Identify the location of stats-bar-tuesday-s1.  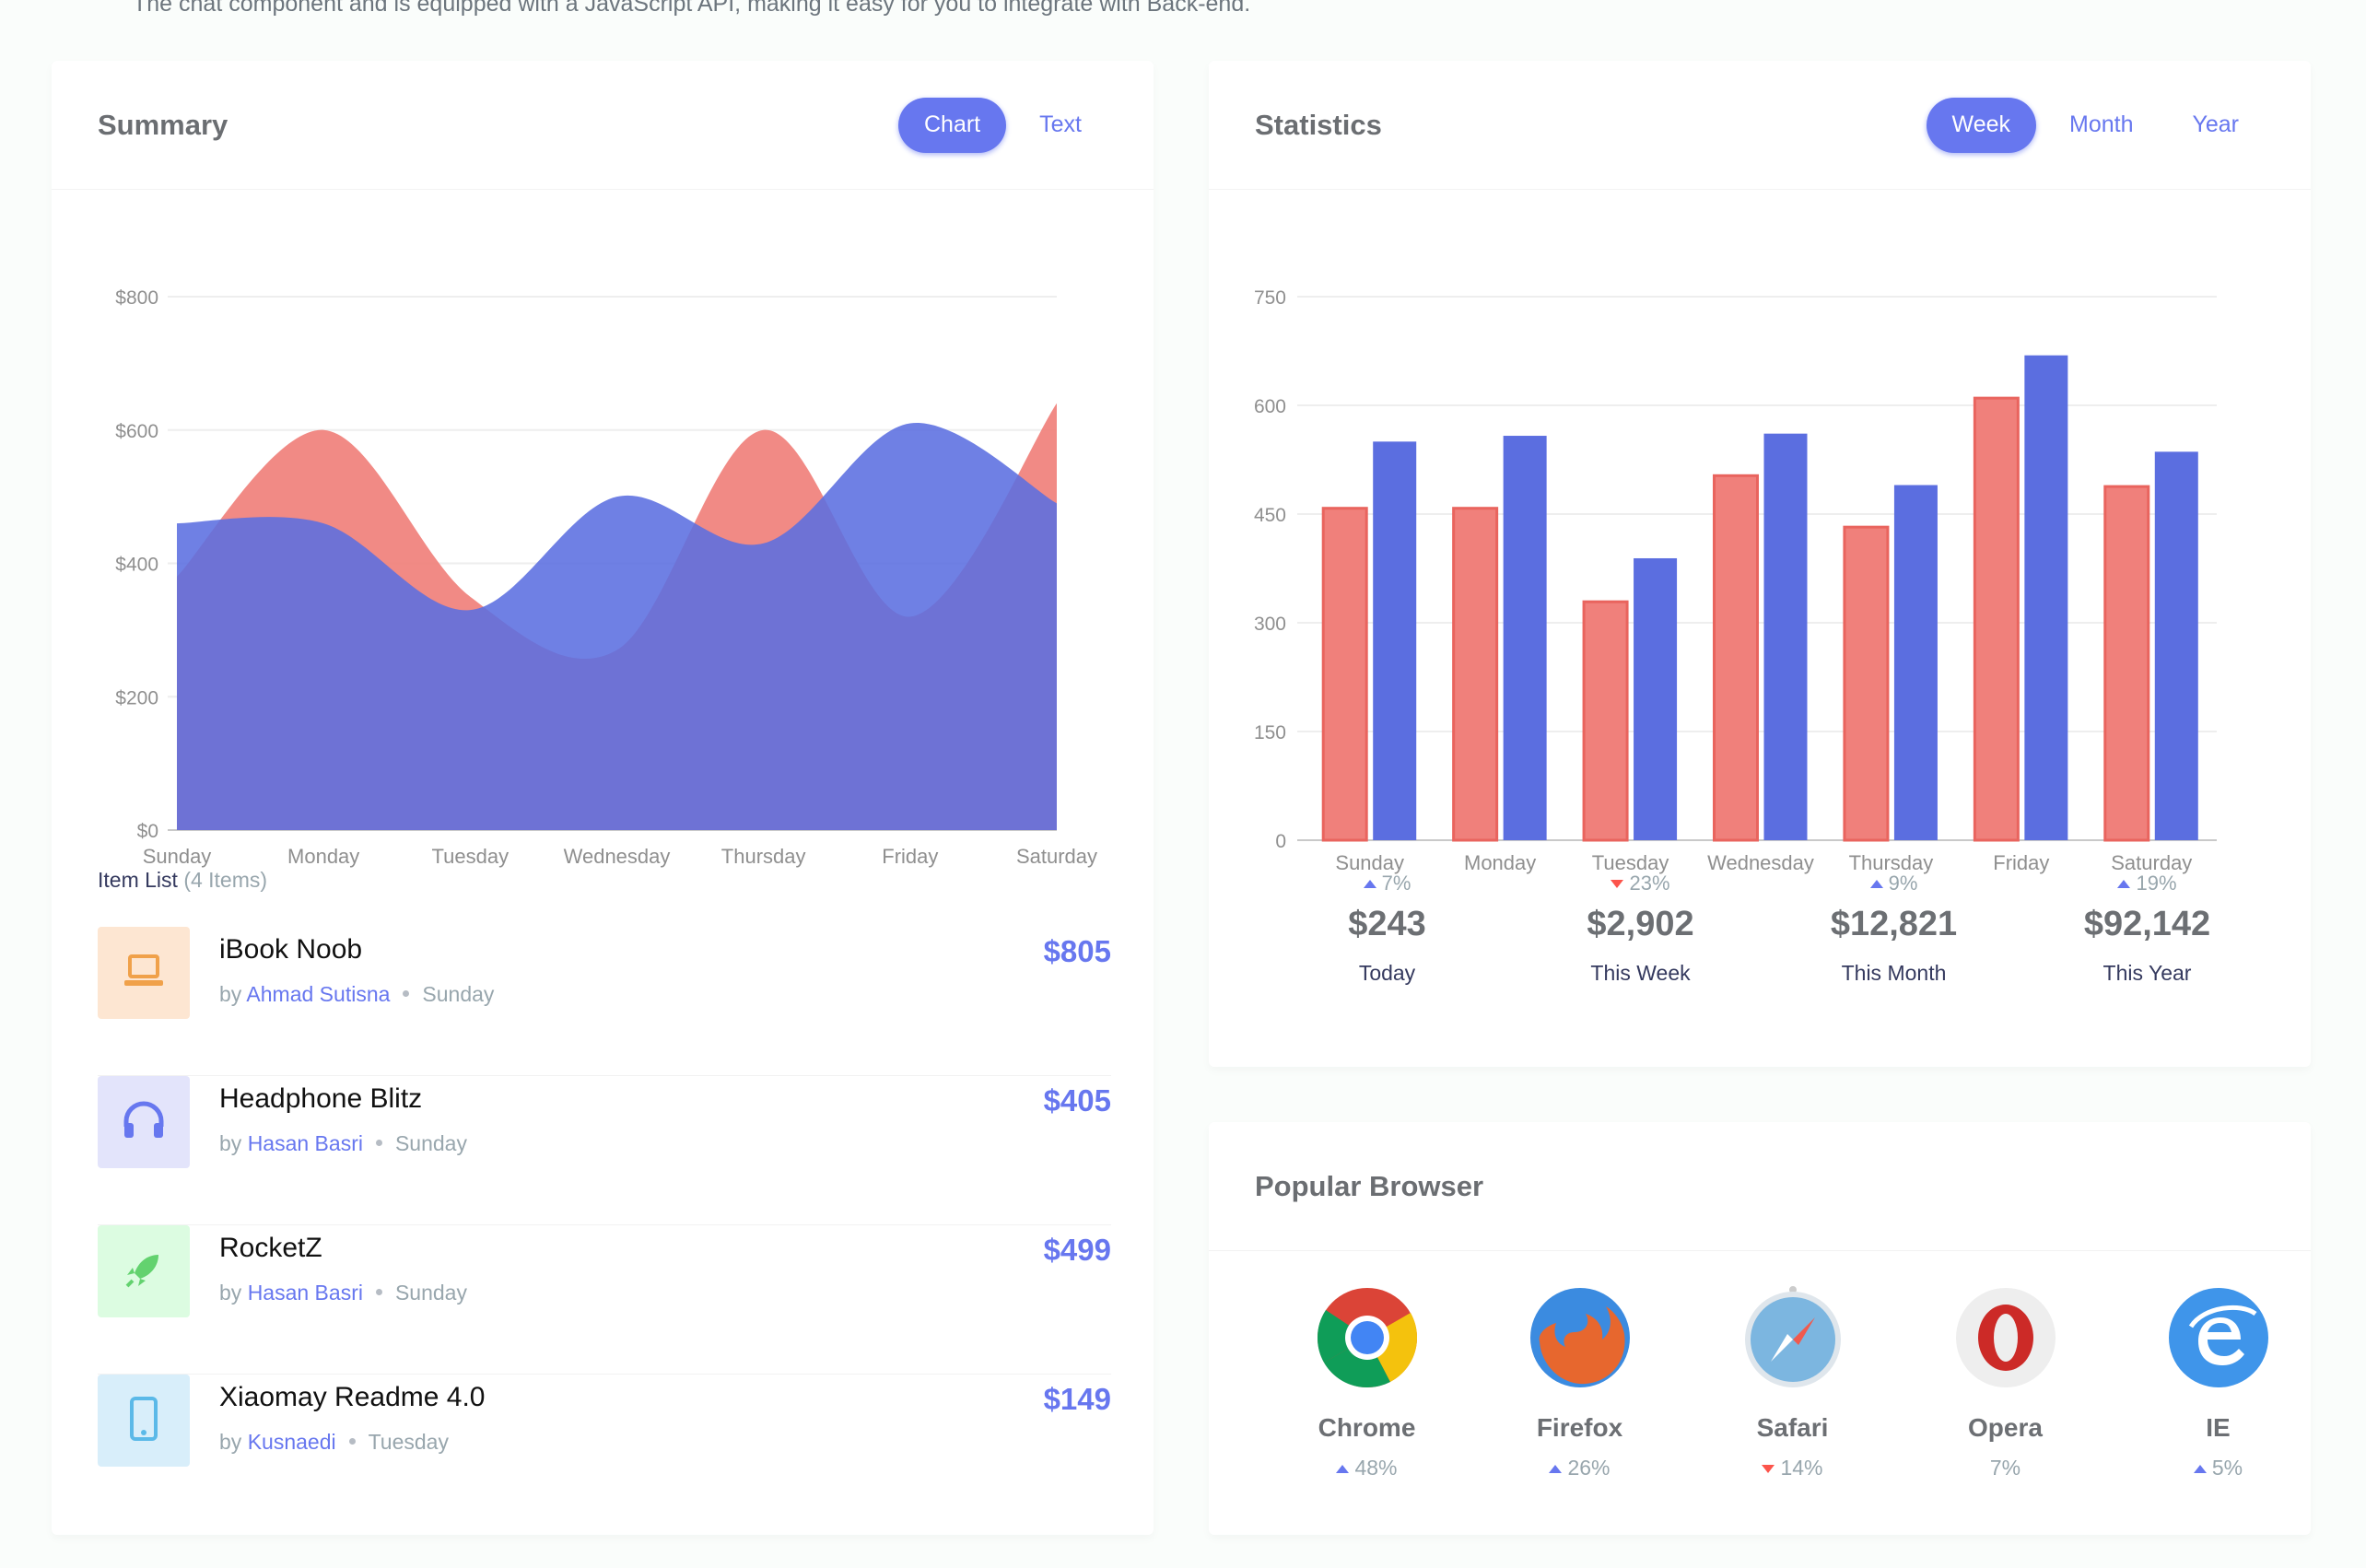
(1656, 698).